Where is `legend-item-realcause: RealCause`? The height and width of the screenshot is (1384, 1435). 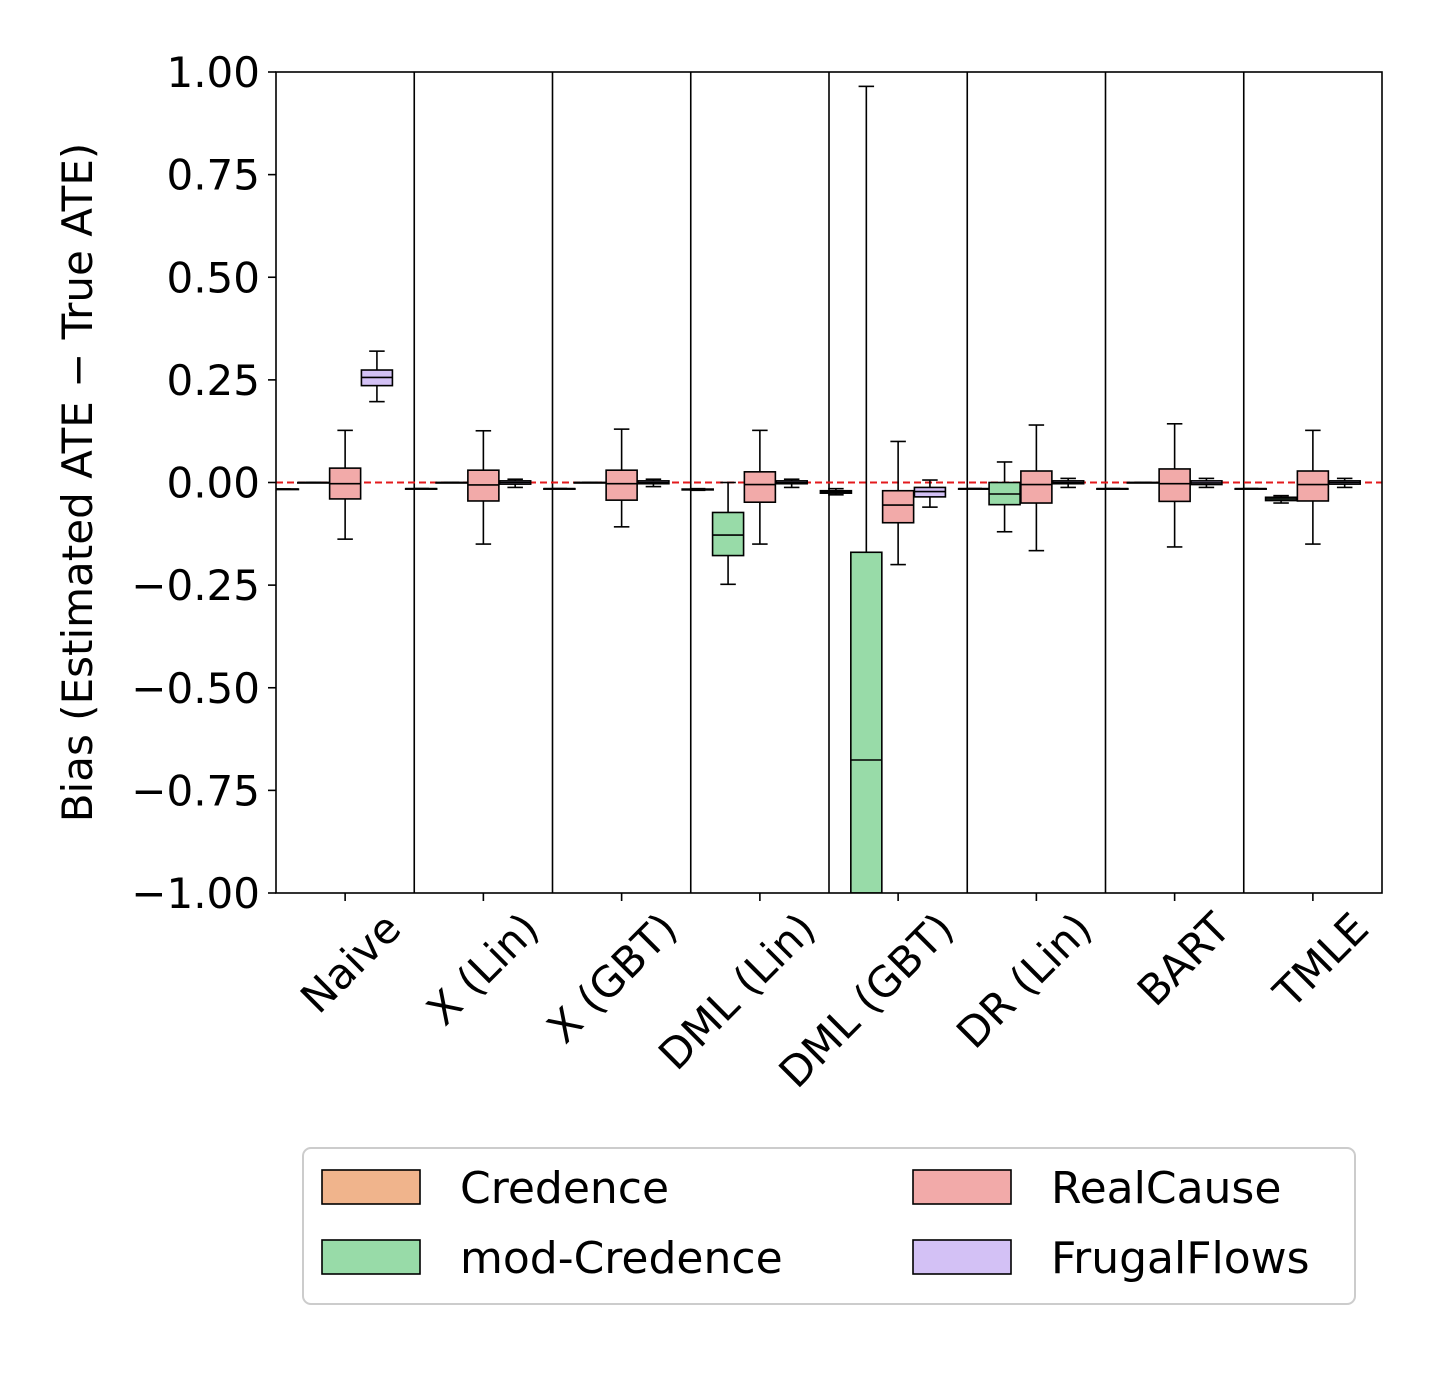 legend-item-realcause: RealCause is located at coordinates (1096, 1188).